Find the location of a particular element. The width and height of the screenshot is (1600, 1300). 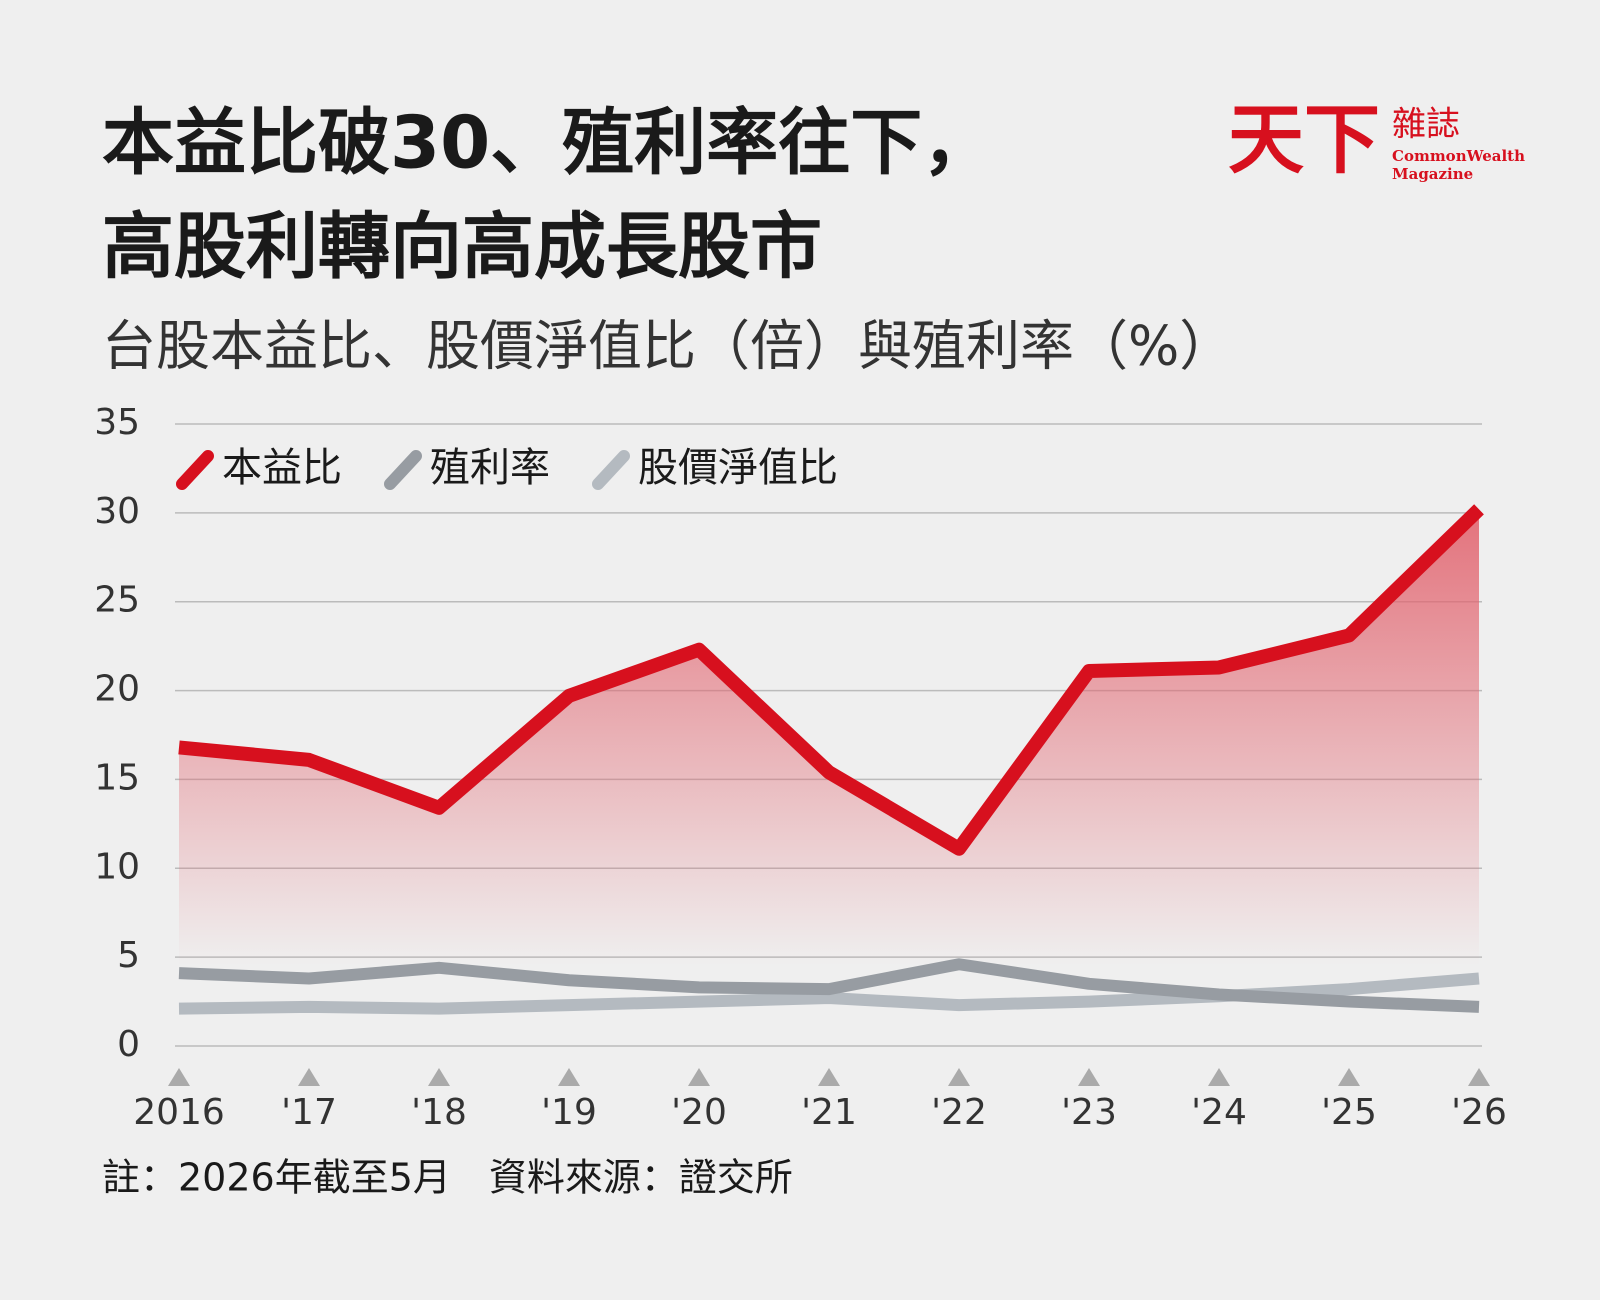

logo-english: Magazine is located at coordinates (1432, 174).